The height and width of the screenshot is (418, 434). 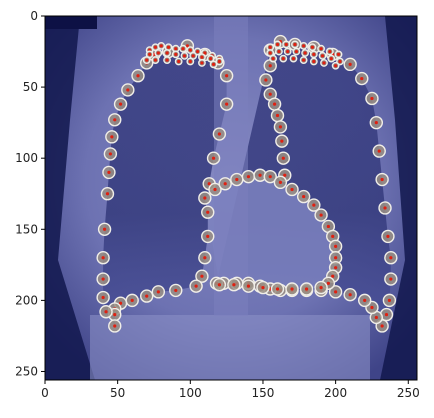 I want to click on x-tick-label: 250, so click(x=408, y=393).